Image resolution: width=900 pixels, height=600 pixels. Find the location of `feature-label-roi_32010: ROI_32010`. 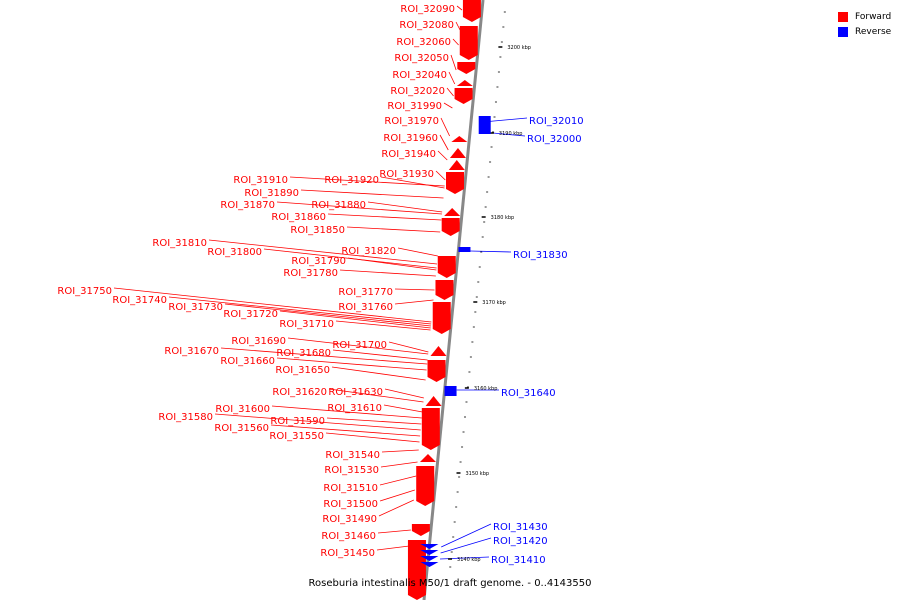

feature-label-roi_32010: ROI_32010 is located at coordinates (556, 121).